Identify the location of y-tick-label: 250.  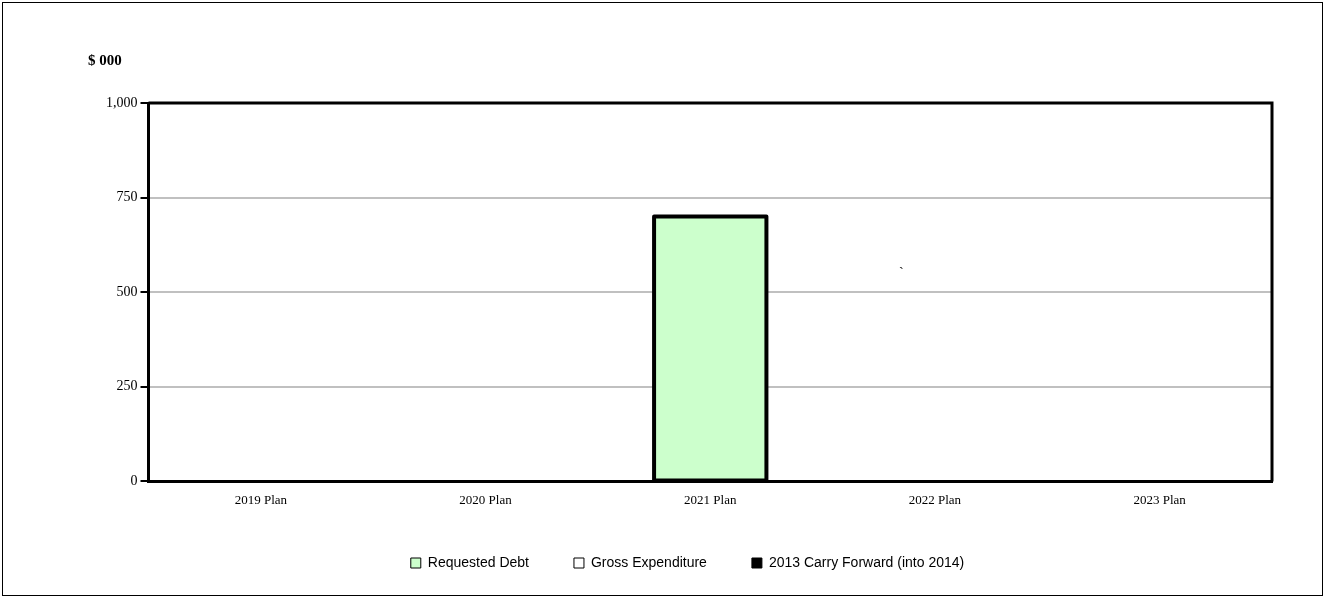
(127, 386).